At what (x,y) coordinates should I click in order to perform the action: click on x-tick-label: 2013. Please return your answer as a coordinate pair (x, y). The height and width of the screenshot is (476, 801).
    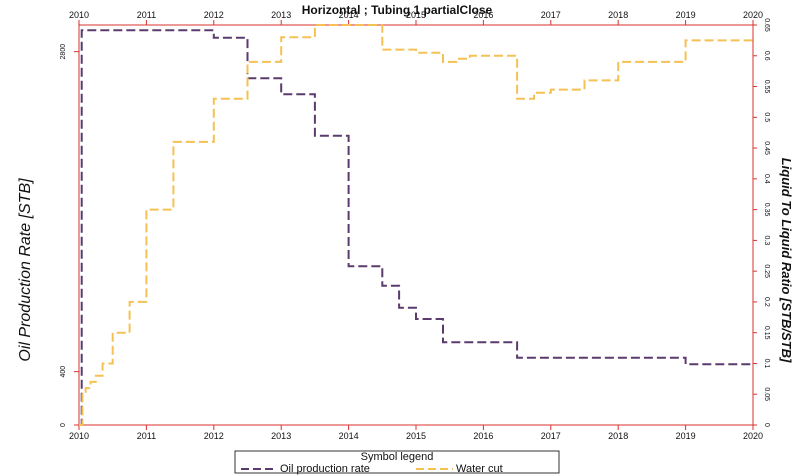
    Looking at the image, I should click on (281, 436).